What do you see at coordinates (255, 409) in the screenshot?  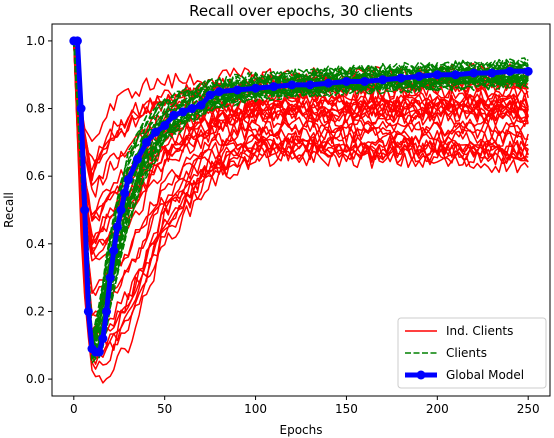 I see `x-tick-label: 100` at bounding box center [255, 409].